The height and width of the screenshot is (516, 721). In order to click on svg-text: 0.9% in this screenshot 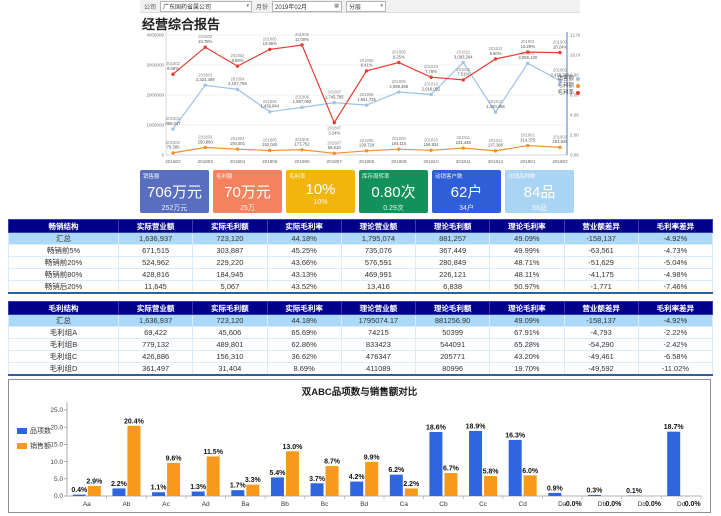, I will do `click(555, 488)`.